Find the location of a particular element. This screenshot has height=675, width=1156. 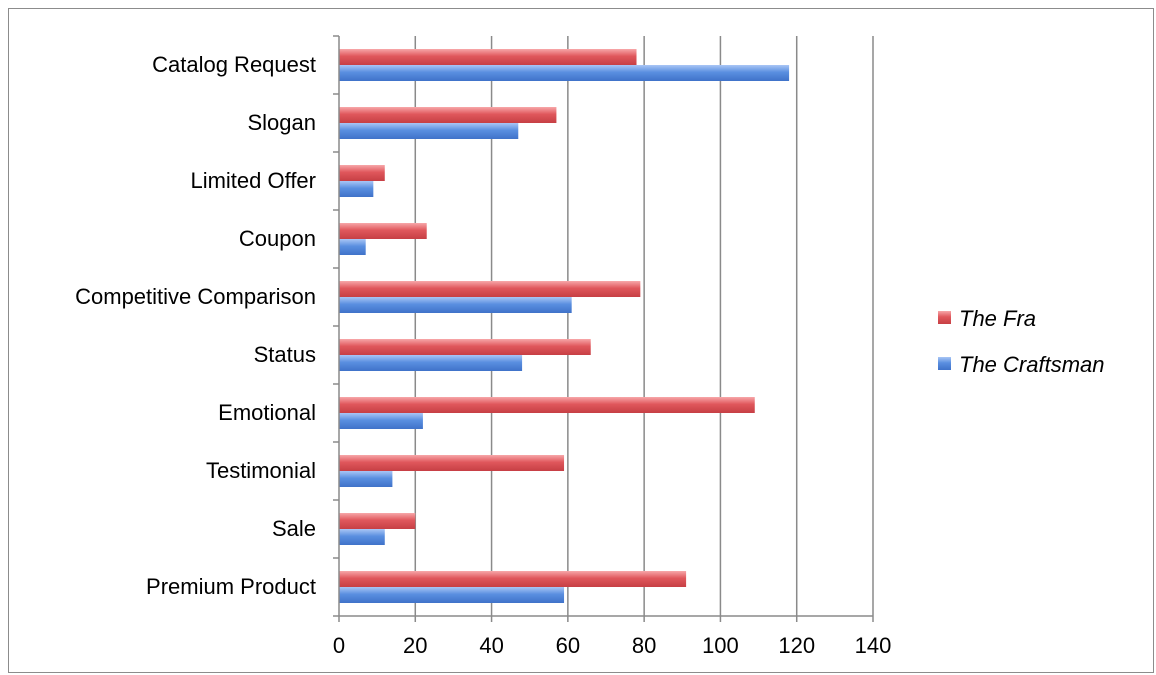

x-tick-label: 0 is located at coordinates (339, 645).